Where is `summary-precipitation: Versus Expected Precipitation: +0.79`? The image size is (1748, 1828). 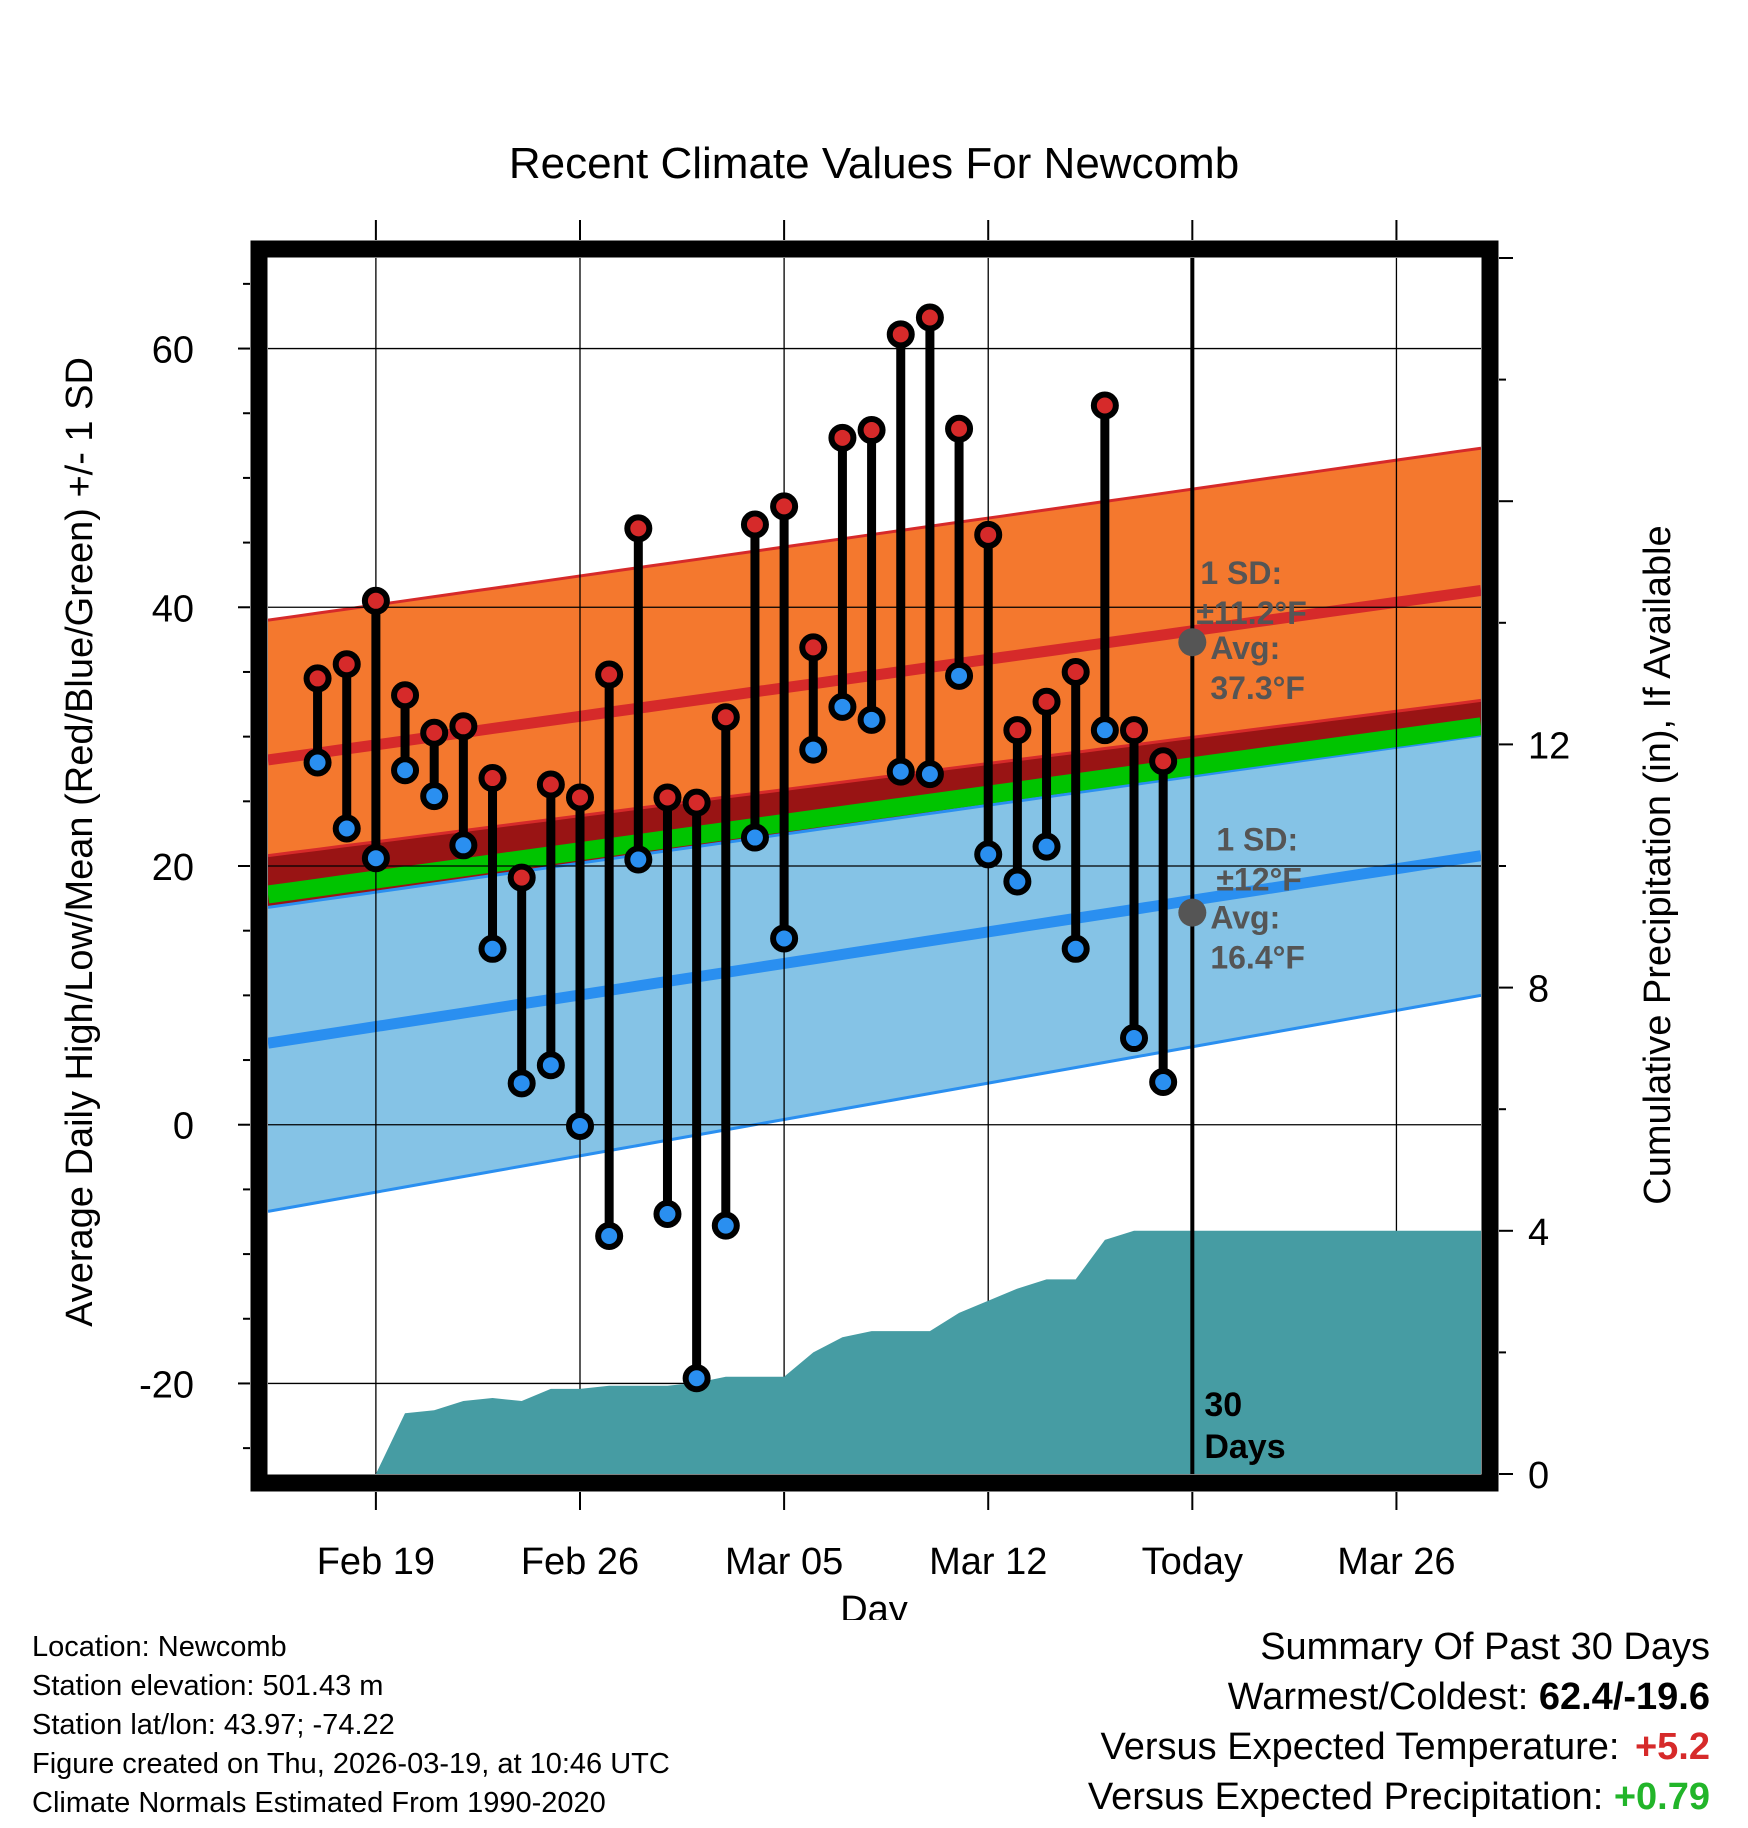 summary-precipitation: Versus Expected Precipitation: +0.79 is located at coordinates (1399, 1797).